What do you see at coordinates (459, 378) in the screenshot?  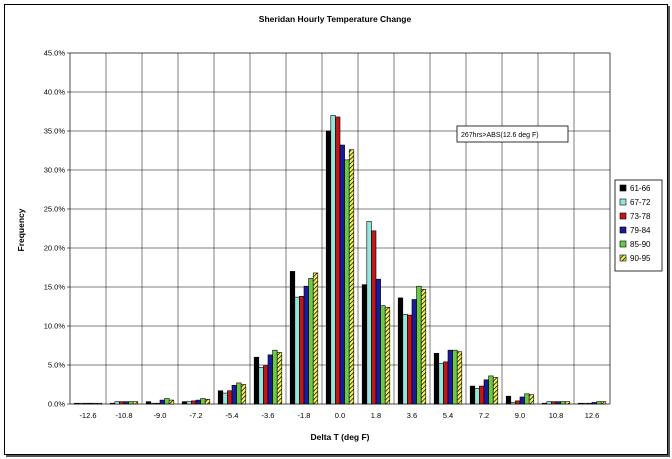 I see `bar-90-95-5.4` at bounding box center [459, 378].